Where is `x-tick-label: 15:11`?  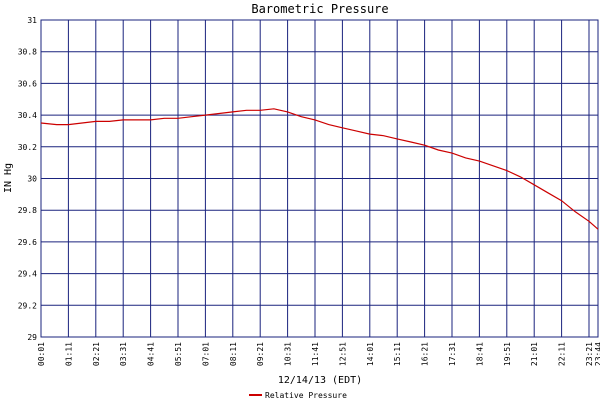
x-tick-label: 15:11 is located at coordinates (397, 354).